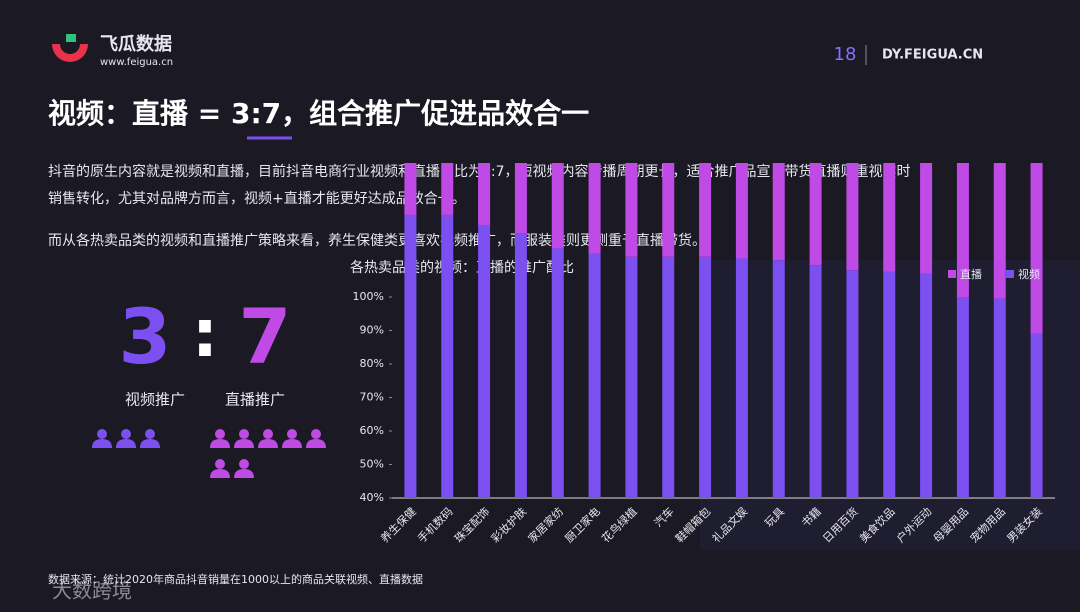  I want to click on ratio-left-label: 视频推广, so click(155, 400).